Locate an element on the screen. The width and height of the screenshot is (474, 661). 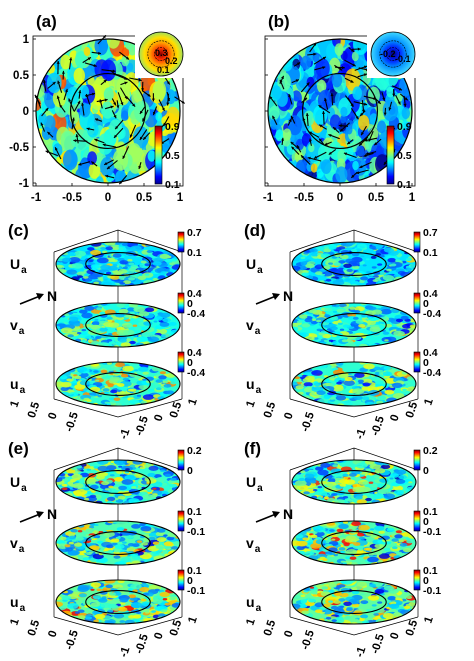
x-axis-tick-label: 0.5 is located at coordinates (176, 627).